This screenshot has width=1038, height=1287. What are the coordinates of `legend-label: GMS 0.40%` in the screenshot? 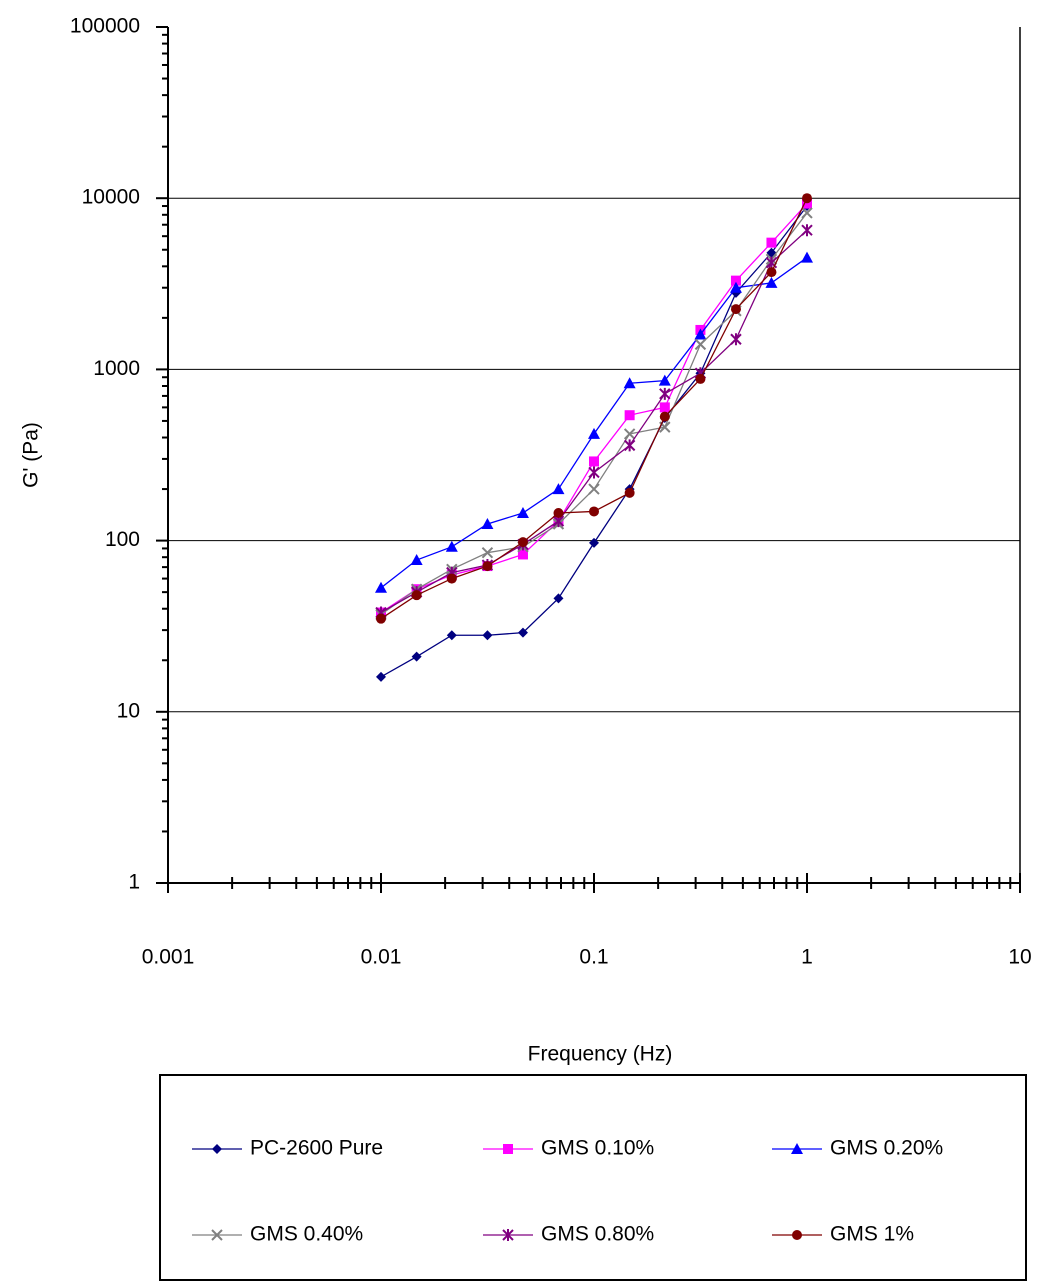 It's located at (306, 1234).